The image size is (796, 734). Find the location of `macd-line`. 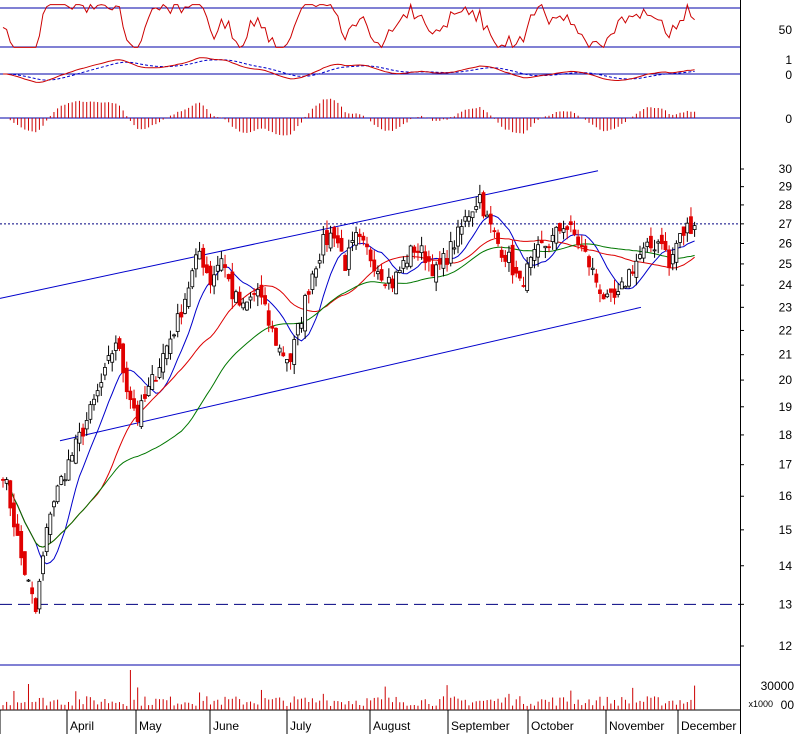

macd-line is located at coordinates (349, 70).